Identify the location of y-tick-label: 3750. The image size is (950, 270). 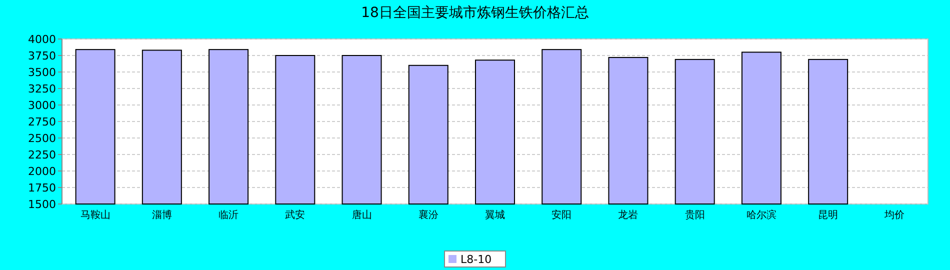
(42, 56).